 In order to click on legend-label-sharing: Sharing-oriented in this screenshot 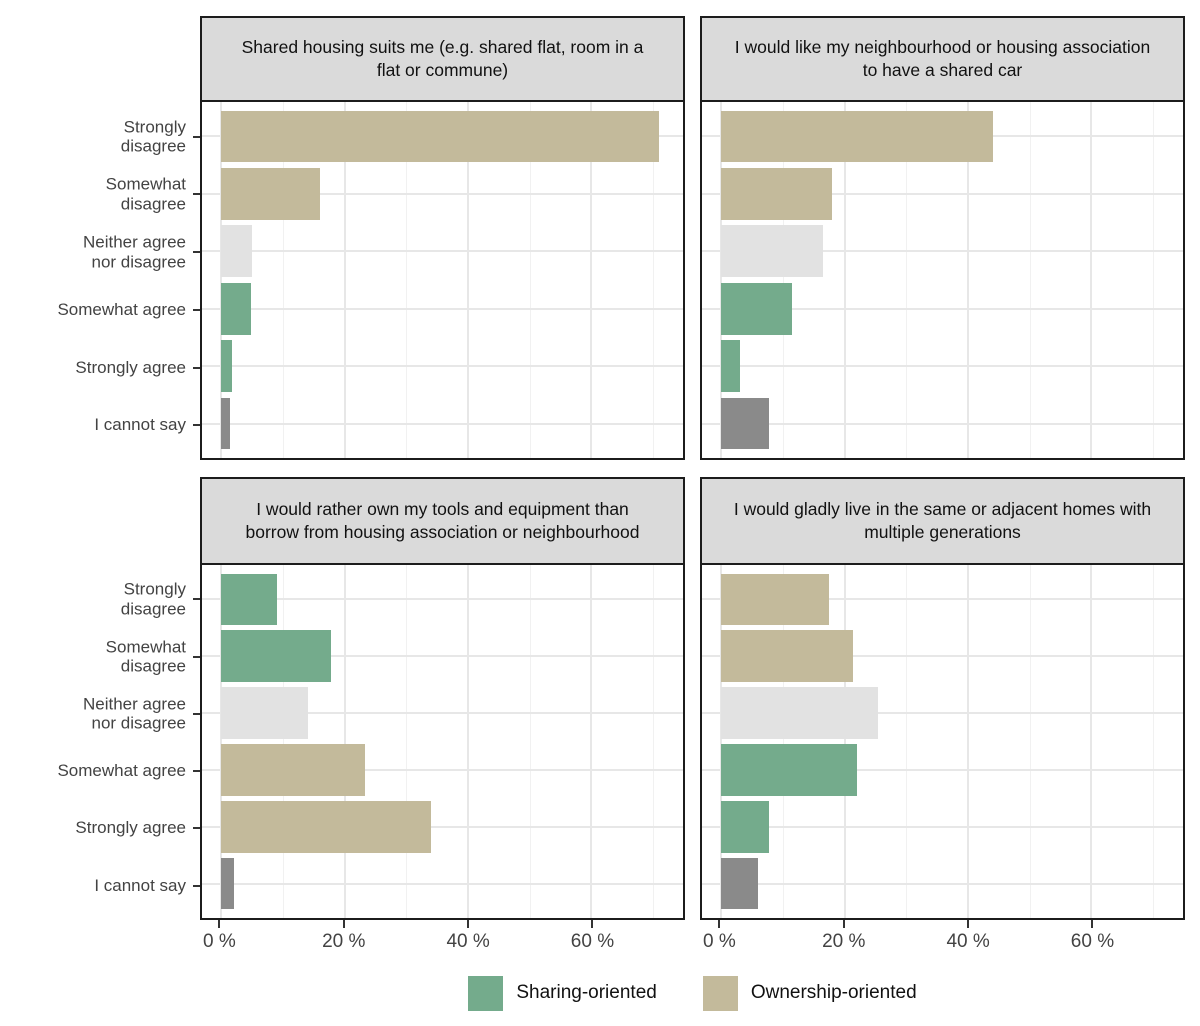, I will do `click(586, 992)`.